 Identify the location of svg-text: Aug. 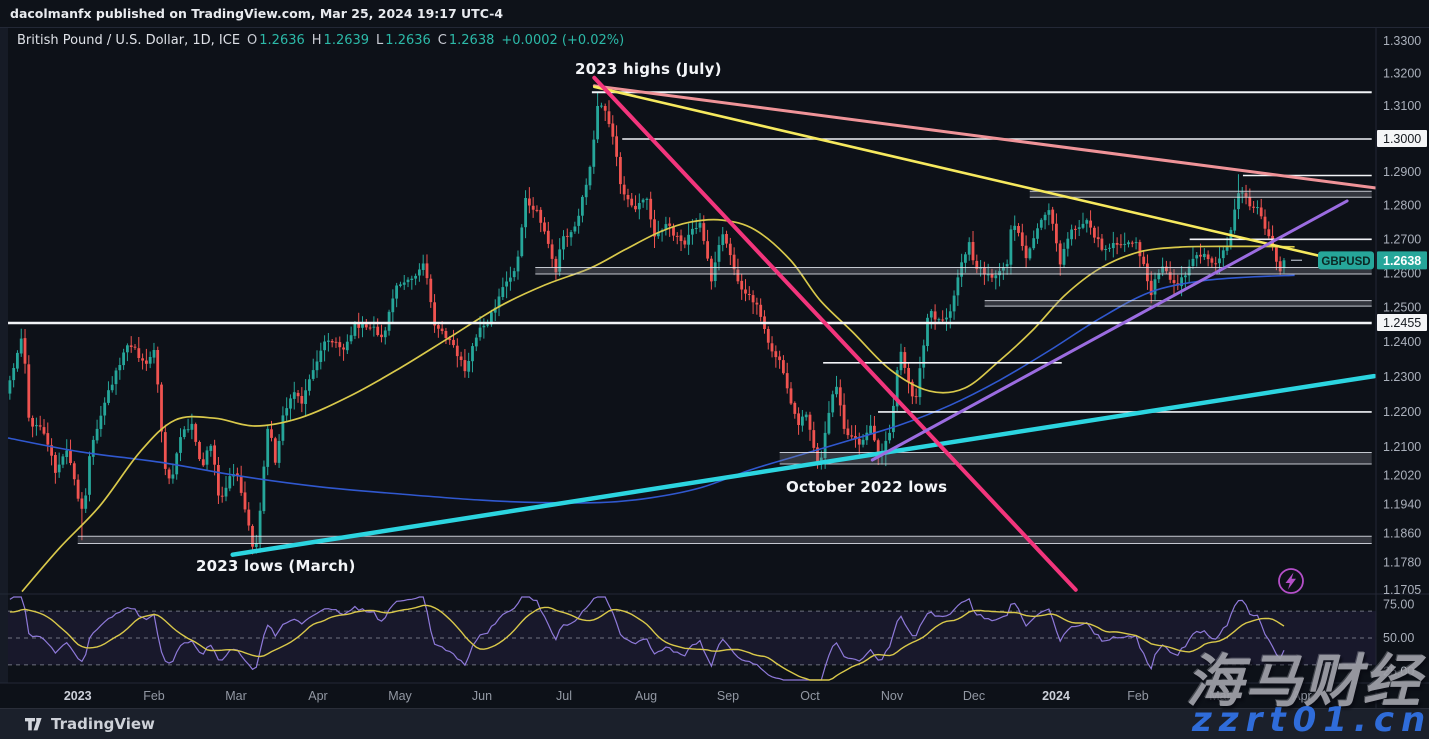
(646, 696).